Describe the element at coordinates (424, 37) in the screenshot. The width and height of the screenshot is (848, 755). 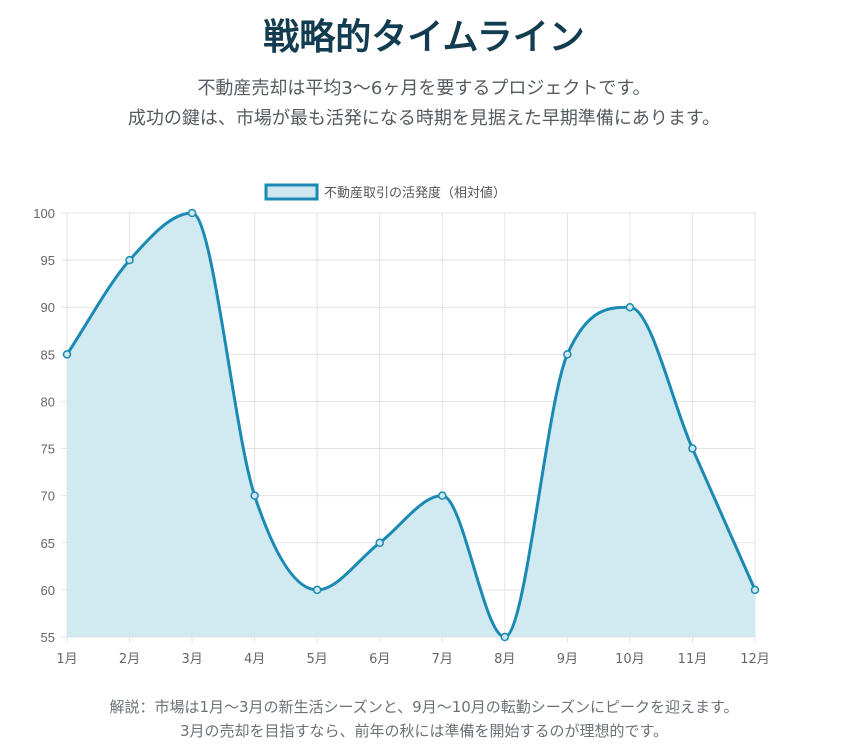
I see `page-title: 戦略的タイムライン` at that location.